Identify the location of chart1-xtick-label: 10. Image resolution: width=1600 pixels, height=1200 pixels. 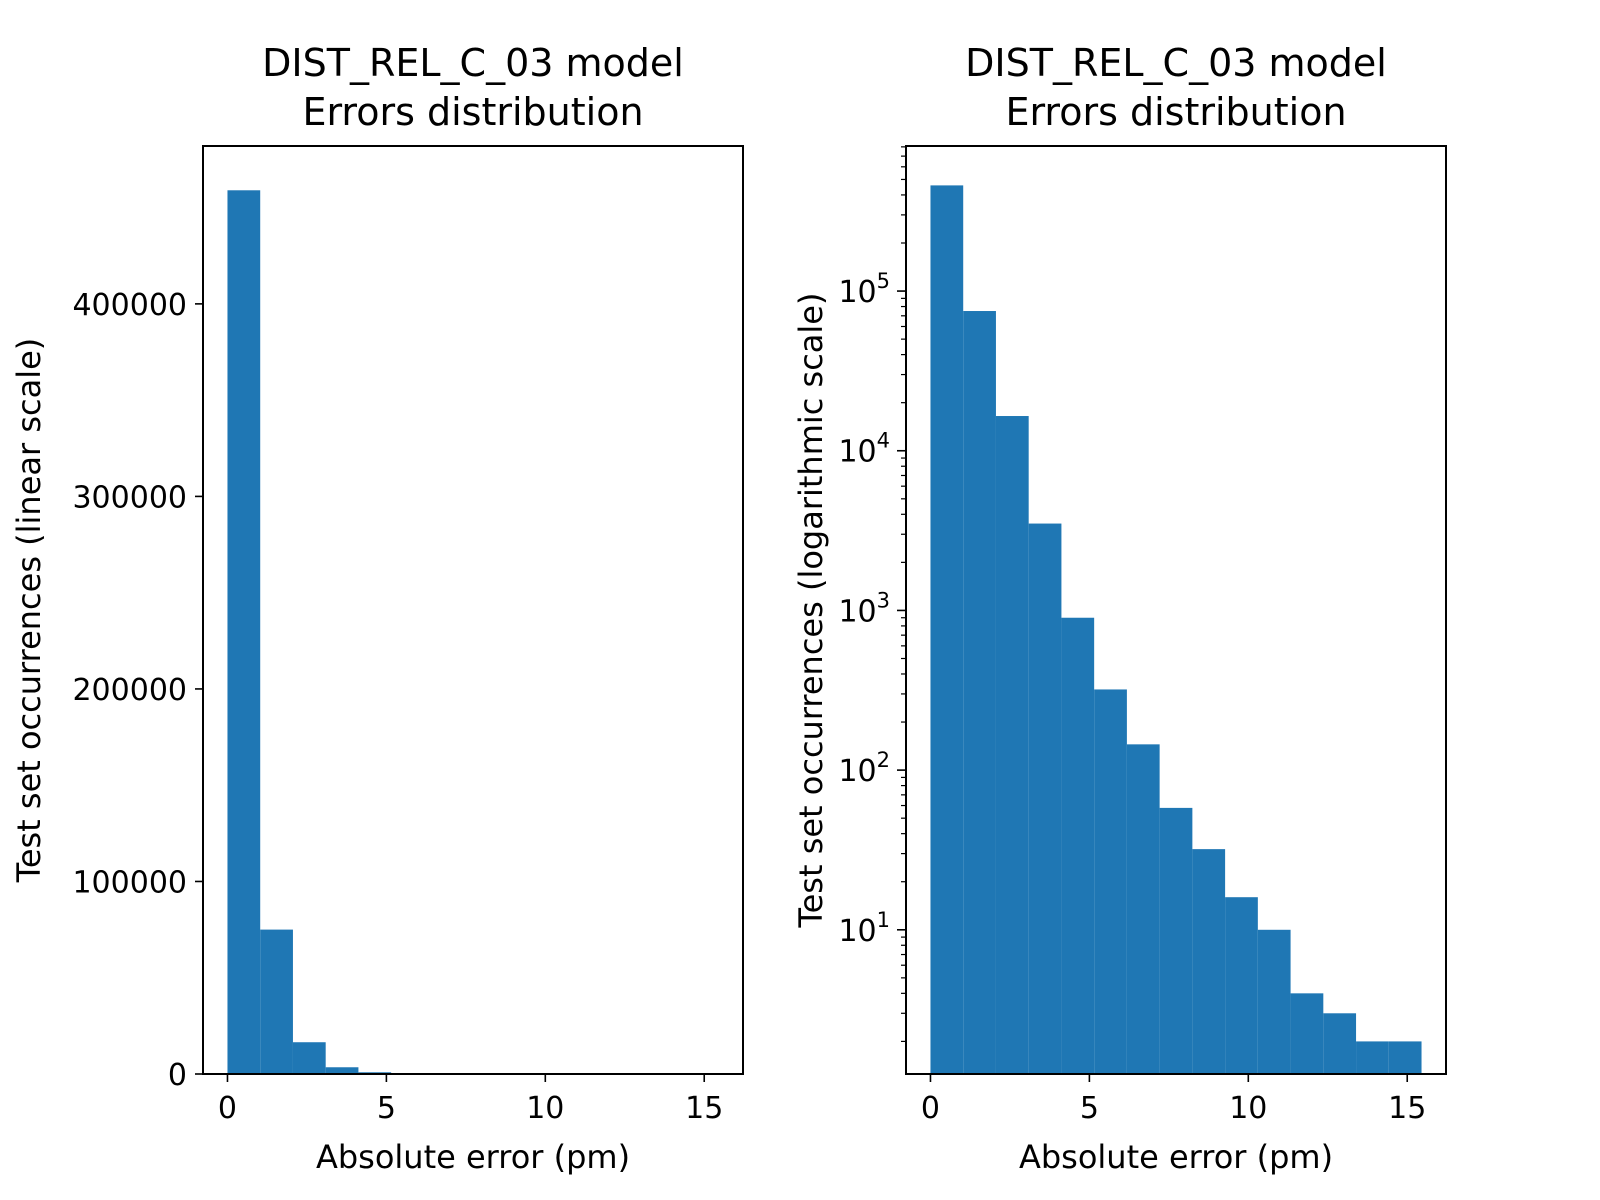
(545, 1108).